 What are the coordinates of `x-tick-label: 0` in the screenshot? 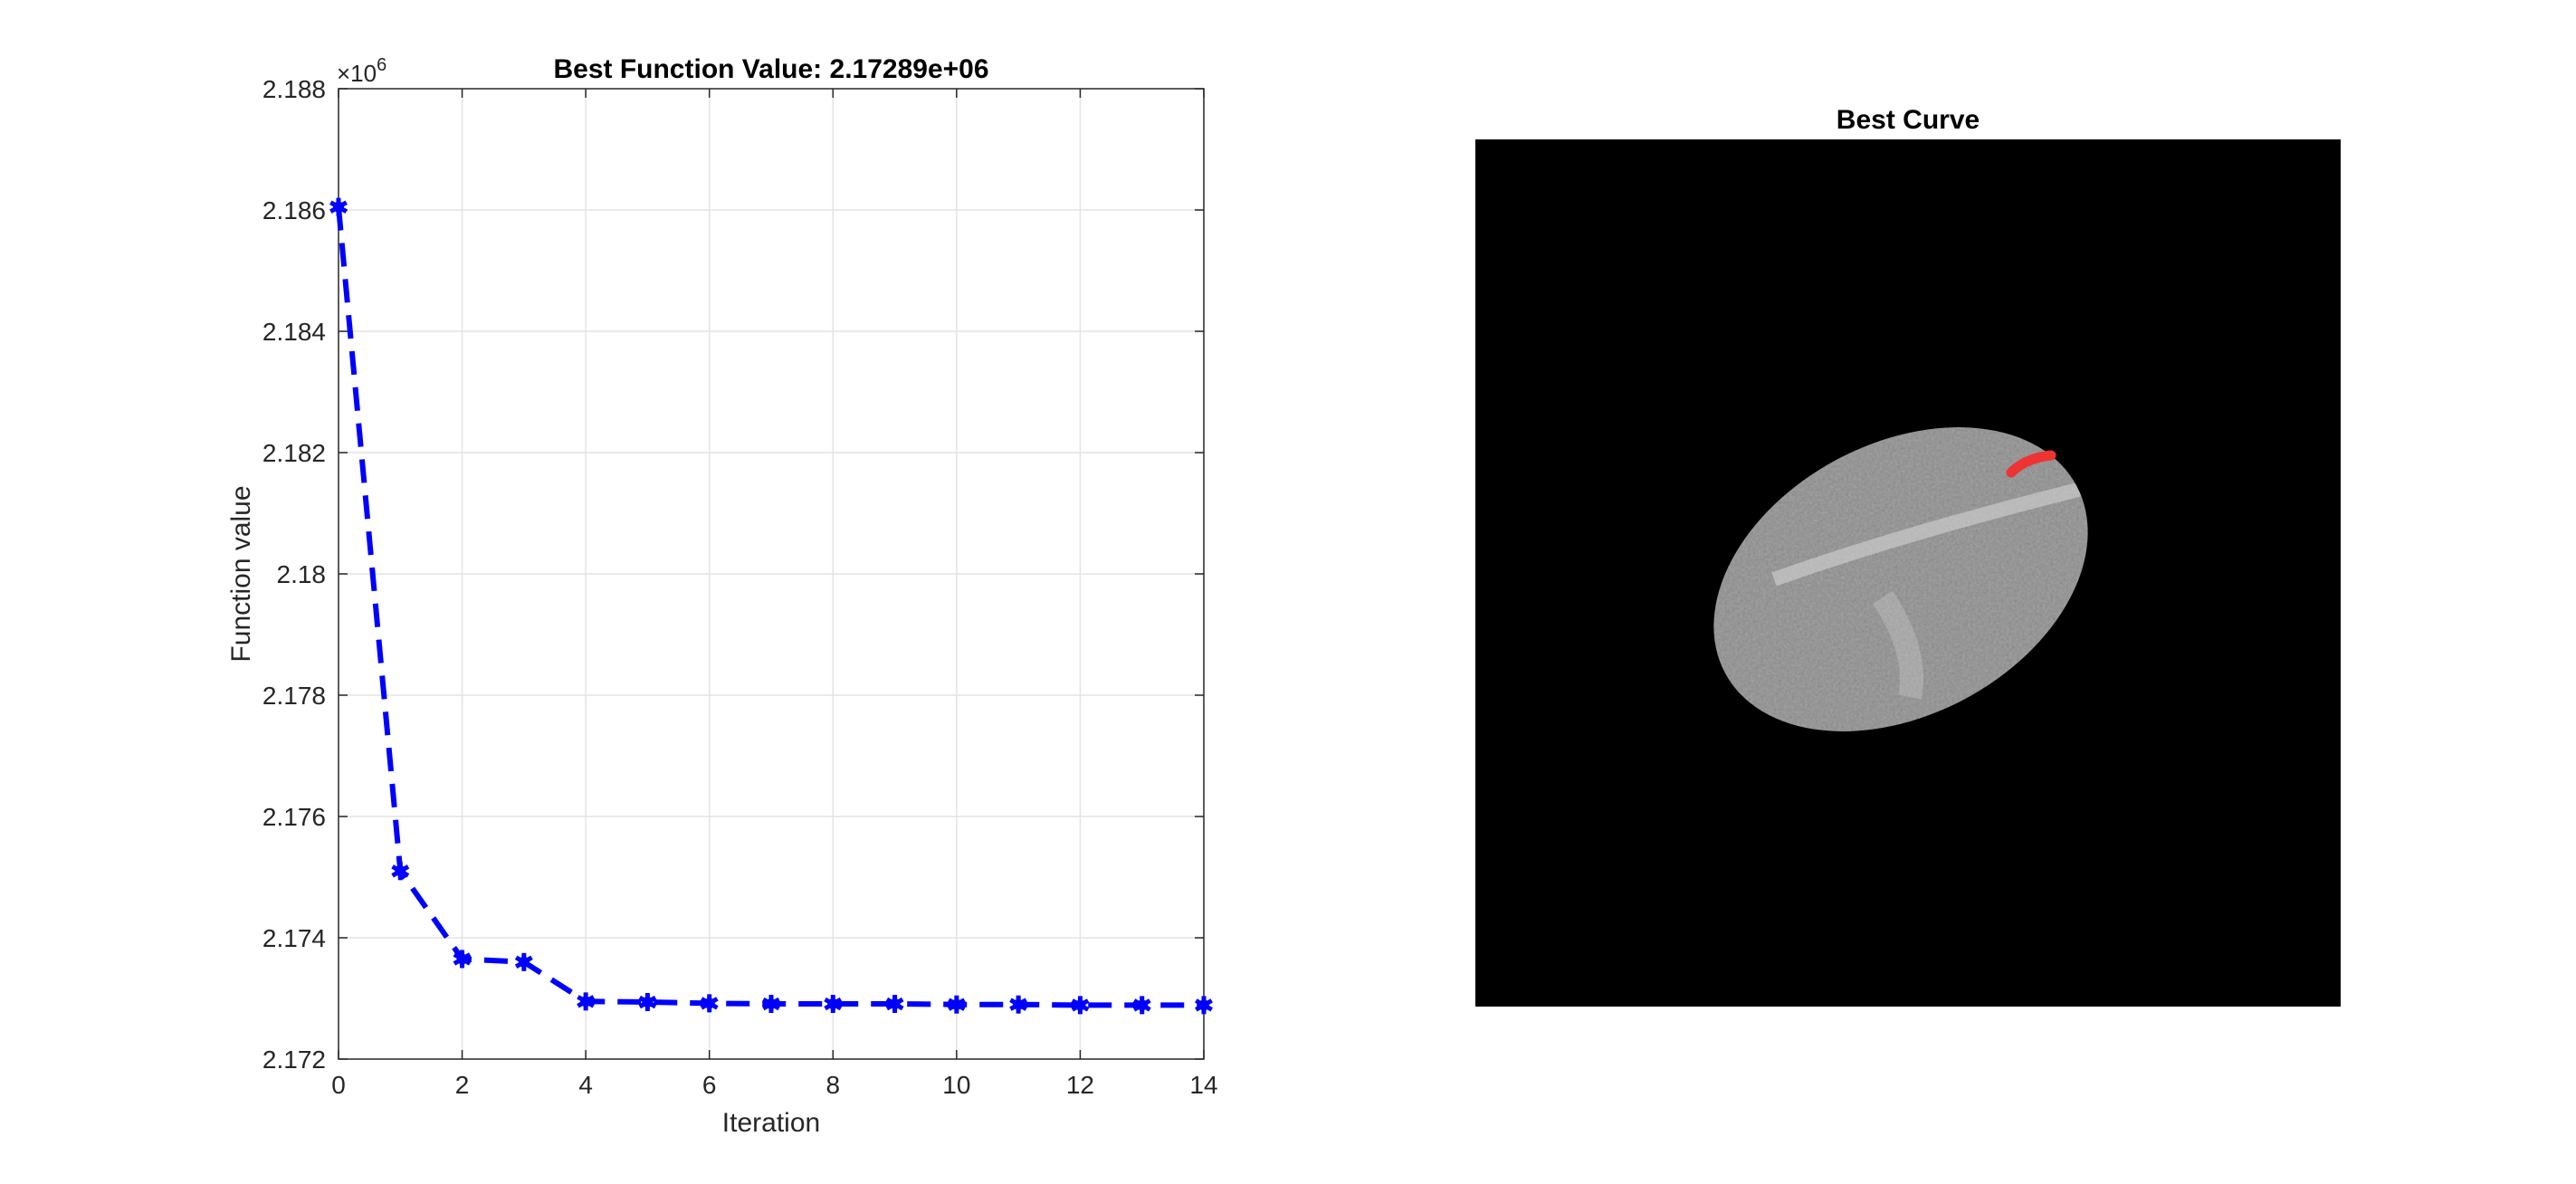 It's located at (338, 1085).